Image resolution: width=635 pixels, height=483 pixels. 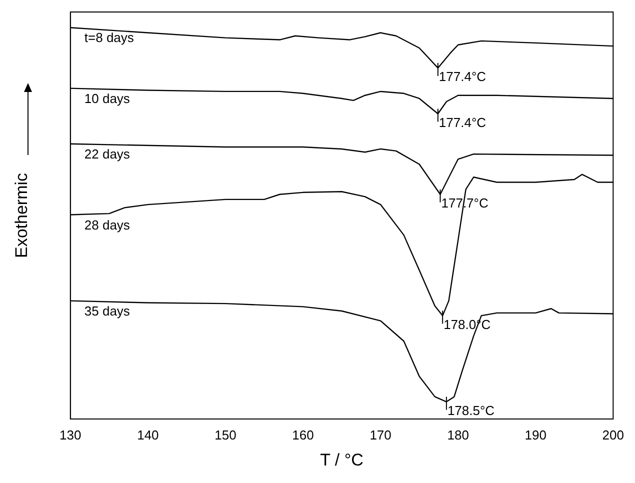 I want to click on x-axis-title: T / °C, so click(x=342, y=460).